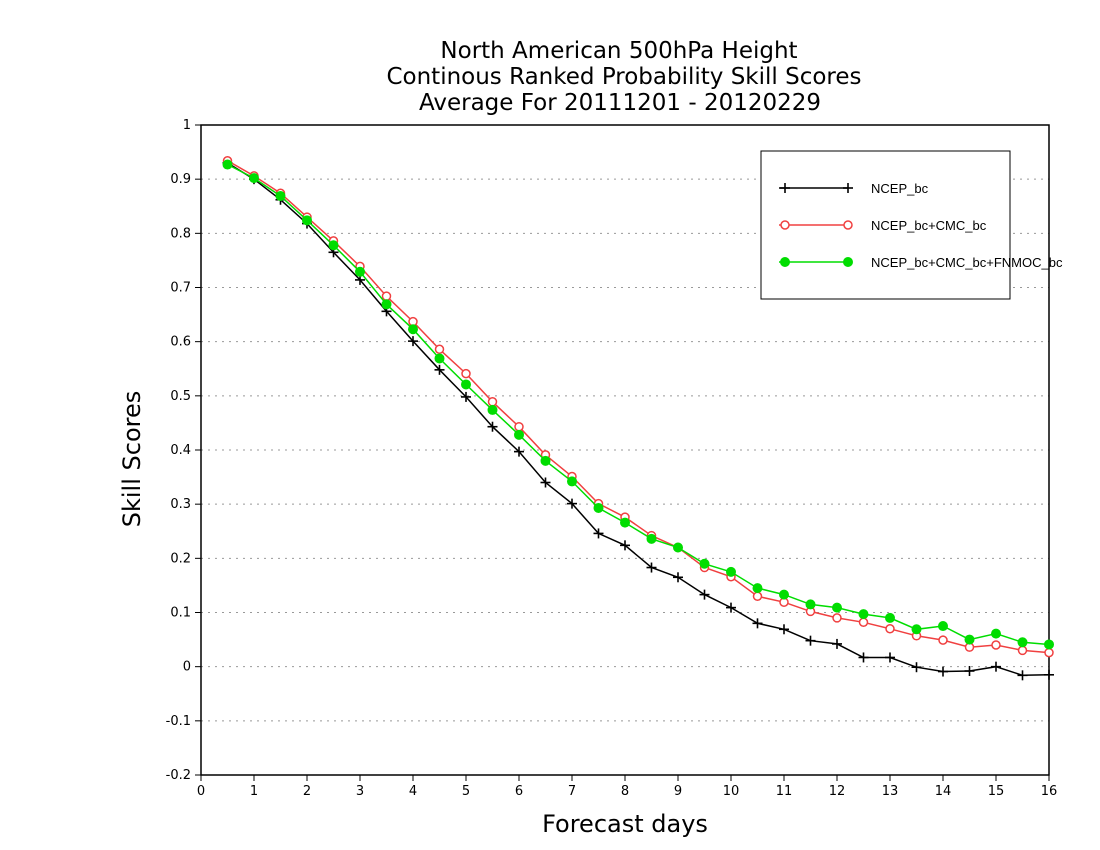  What do you see at coordinates (1049, 791) in the screenshot?
I see `x-tick-label: 16` at bounding box center [1049, 791].